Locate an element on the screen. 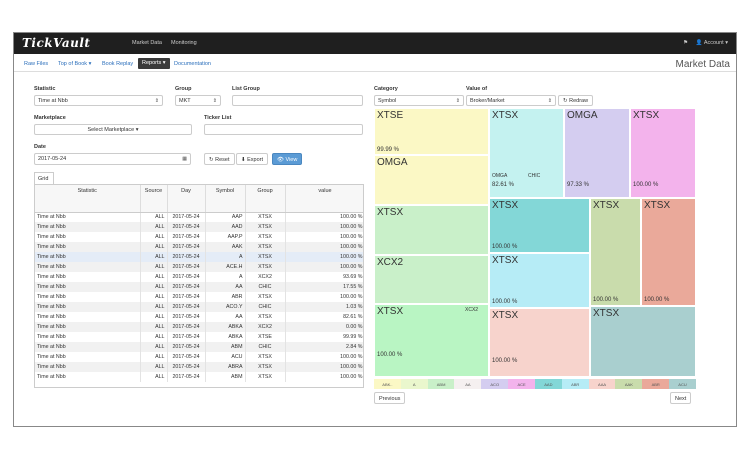 The image size is (750, 463). table-row: Time at Nbb ALL 2017-05-24 ABM CHIC 2.84 % is located at coordinates (199, 347).